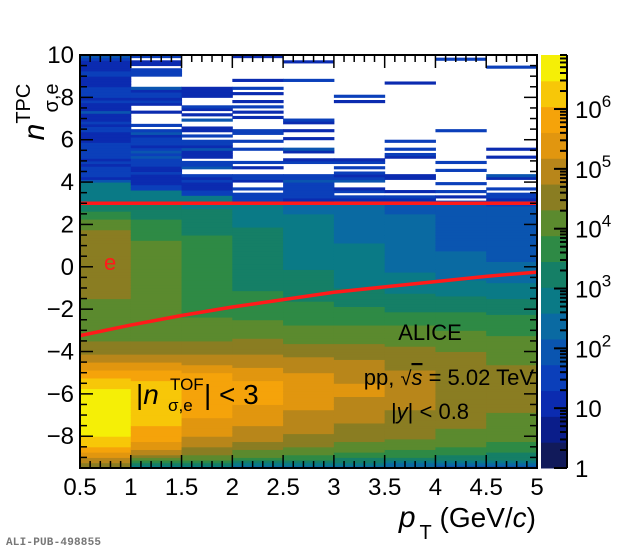 This screenshot has height=553, width=620. What do you see at coordinates (531, 517) in the screenshot?
I see `x-axis-unit-close: )` at bounding box center [531, 517].